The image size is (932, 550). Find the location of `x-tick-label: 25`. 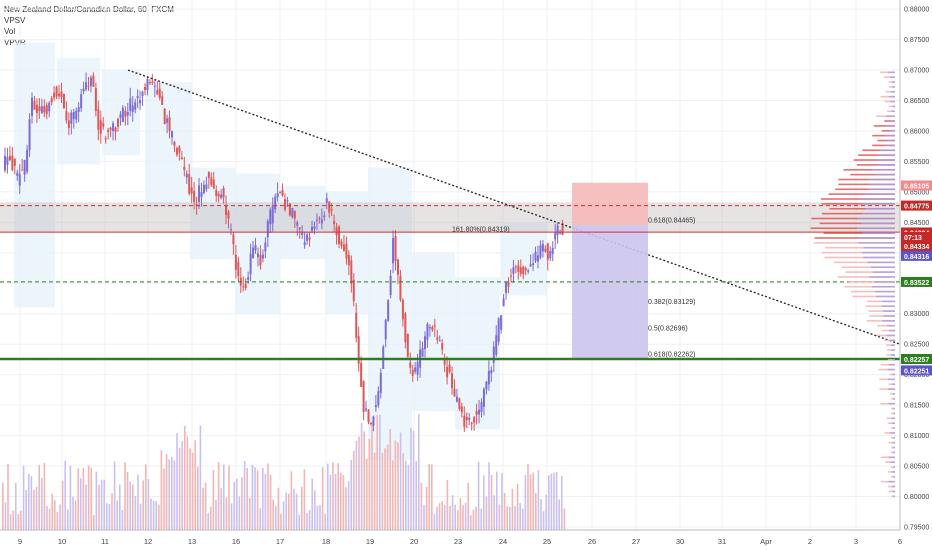

x-tick-label: 25 is located at coordinates (547, 541).